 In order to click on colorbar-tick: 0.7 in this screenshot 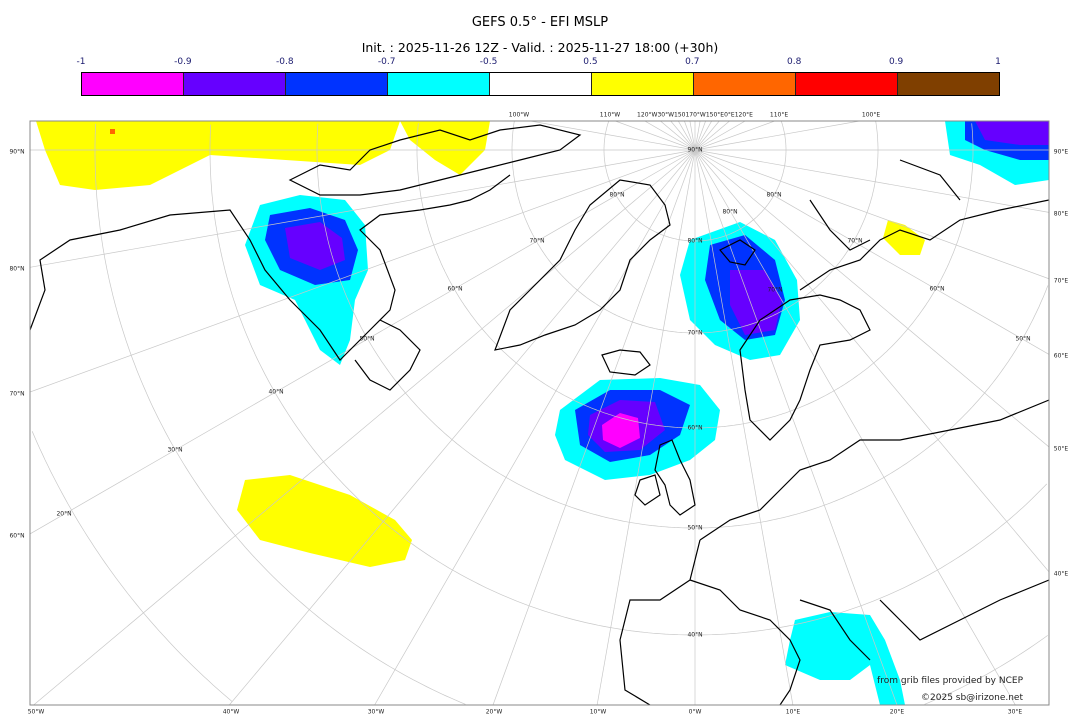, I will do `click(692, 62)`.